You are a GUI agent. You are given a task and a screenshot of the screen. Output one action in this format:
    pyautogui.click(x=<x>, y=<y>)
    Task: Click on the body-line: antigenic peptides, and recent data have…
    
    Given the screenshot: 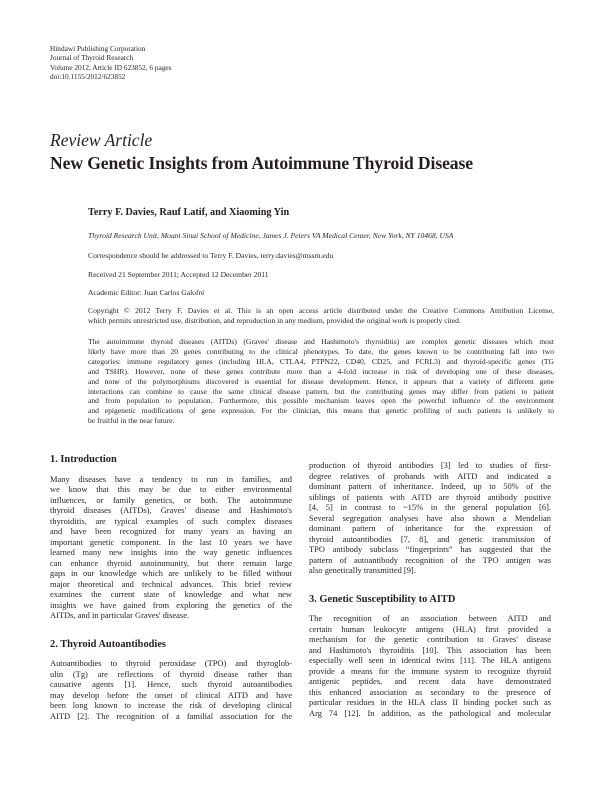 What is the action you would take?
    pyautogui.click(x=430, y=681)
    